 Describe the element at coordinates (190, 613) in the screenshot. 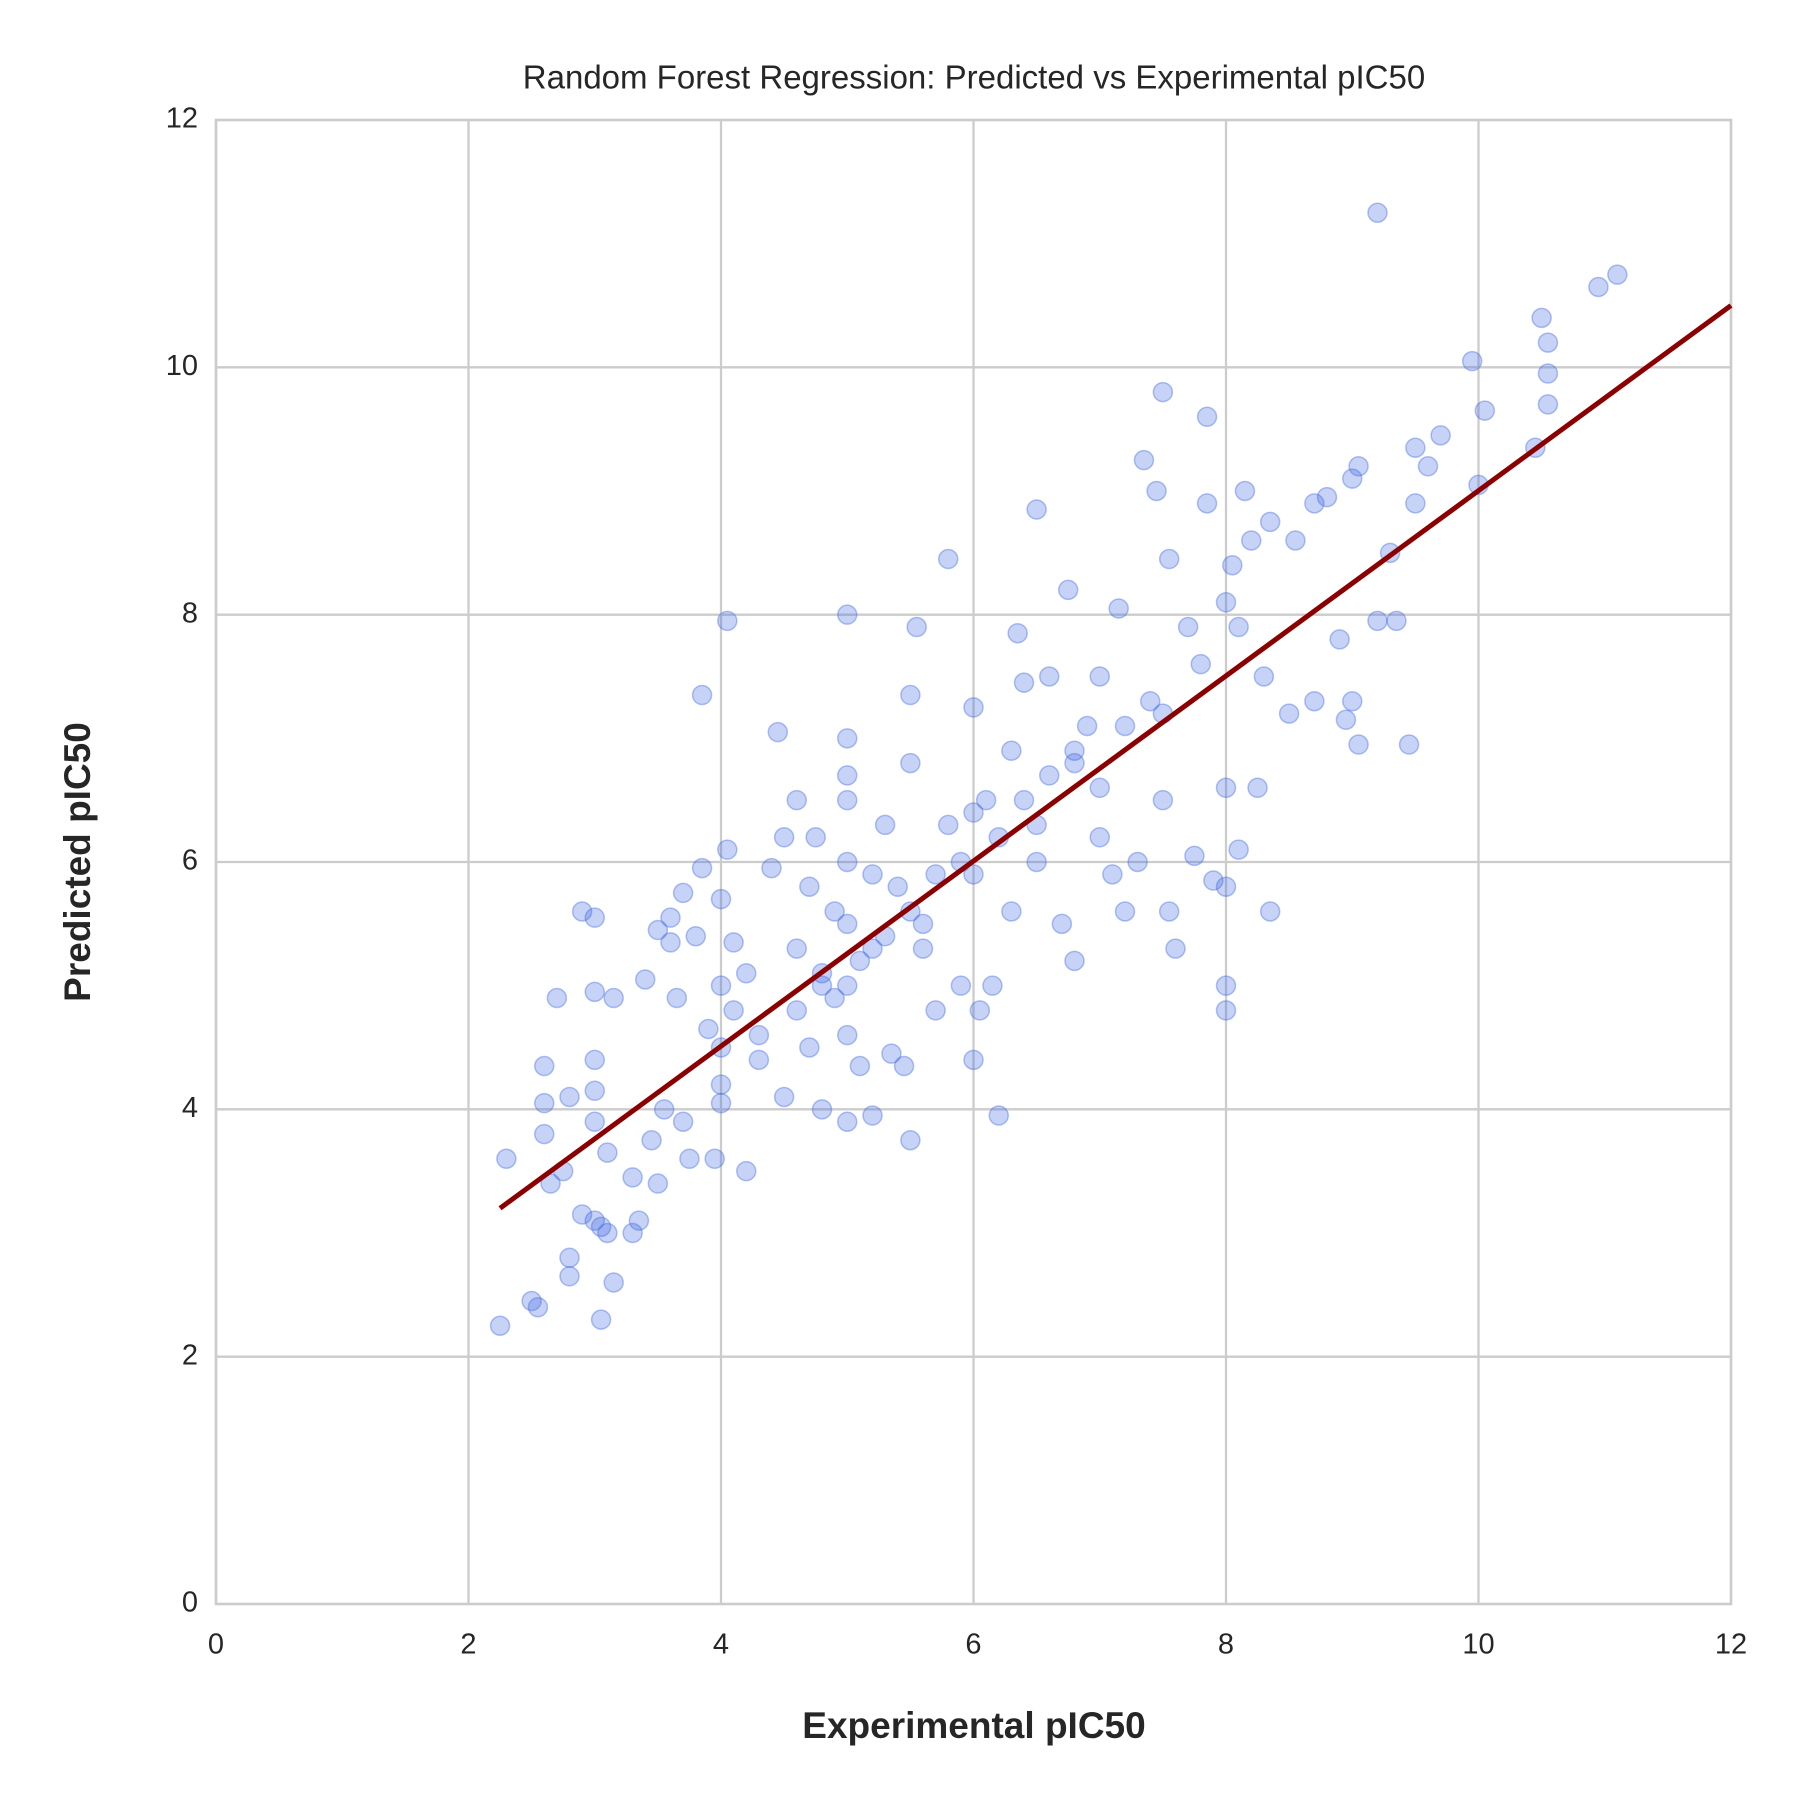

I see `y-tick-label: 8` at that location.